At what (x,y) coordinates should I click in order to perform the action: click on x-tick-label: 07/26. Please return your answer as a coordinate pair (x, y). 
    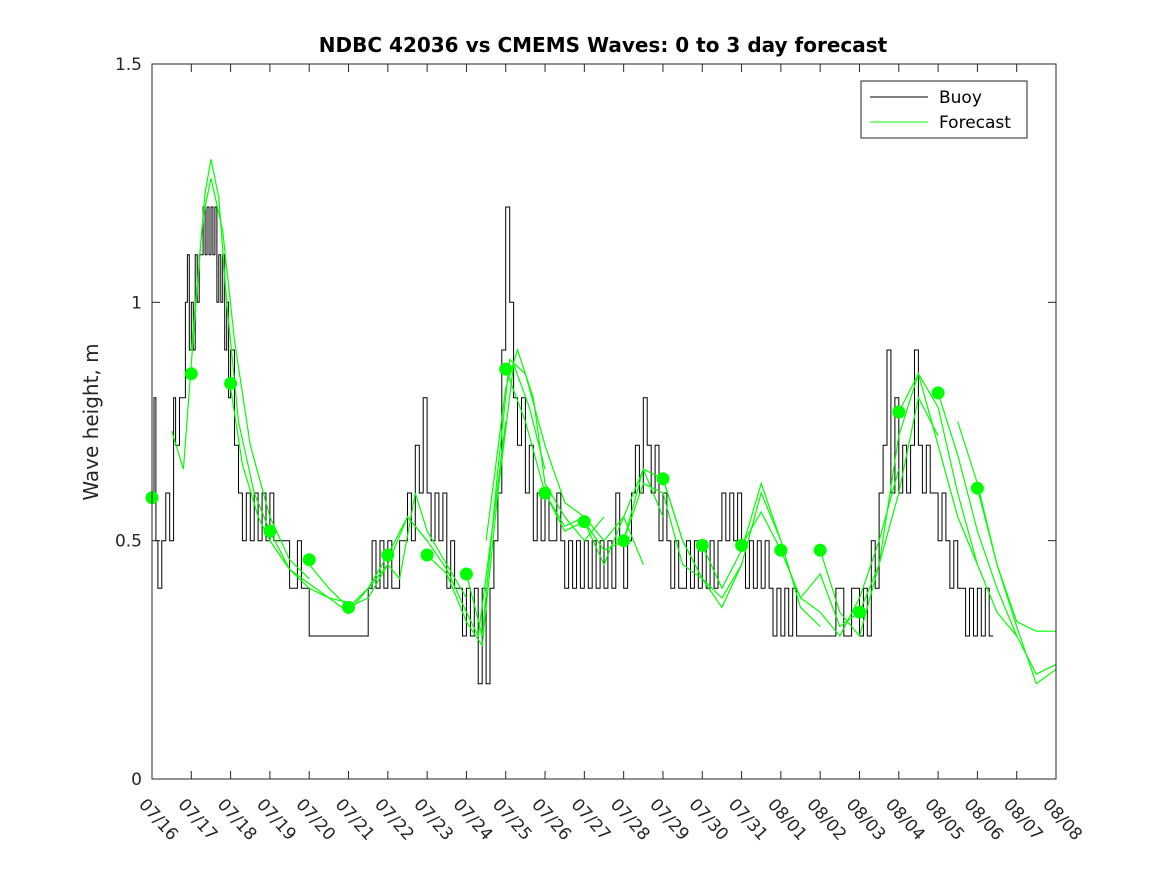
    Looking at the image, I should click on (551, 820).